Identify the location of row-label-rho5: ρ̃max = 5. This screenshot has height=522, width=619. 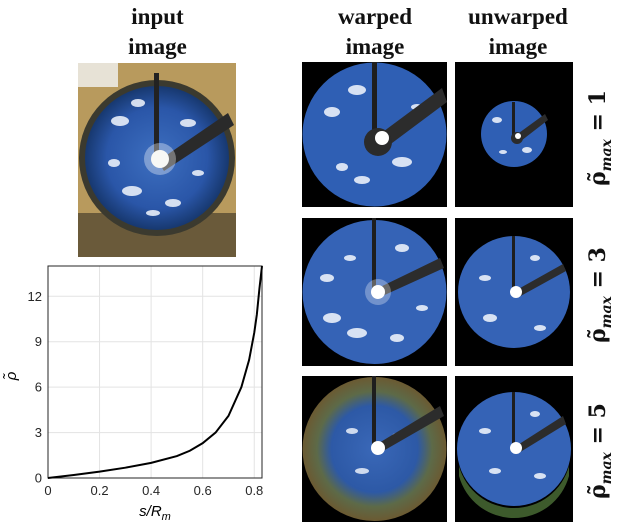
(600, 451).